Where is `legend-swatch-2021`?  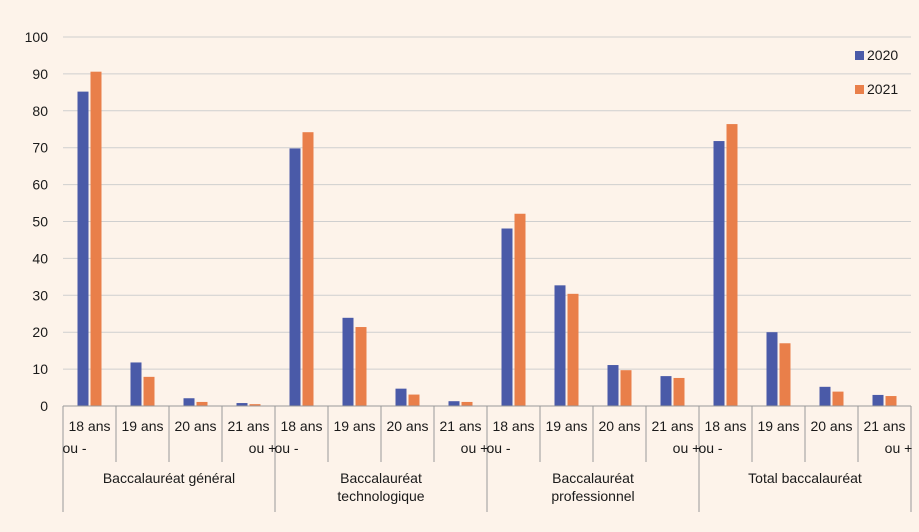 legend-swatch-2021 is located at coordinates (859, 89).